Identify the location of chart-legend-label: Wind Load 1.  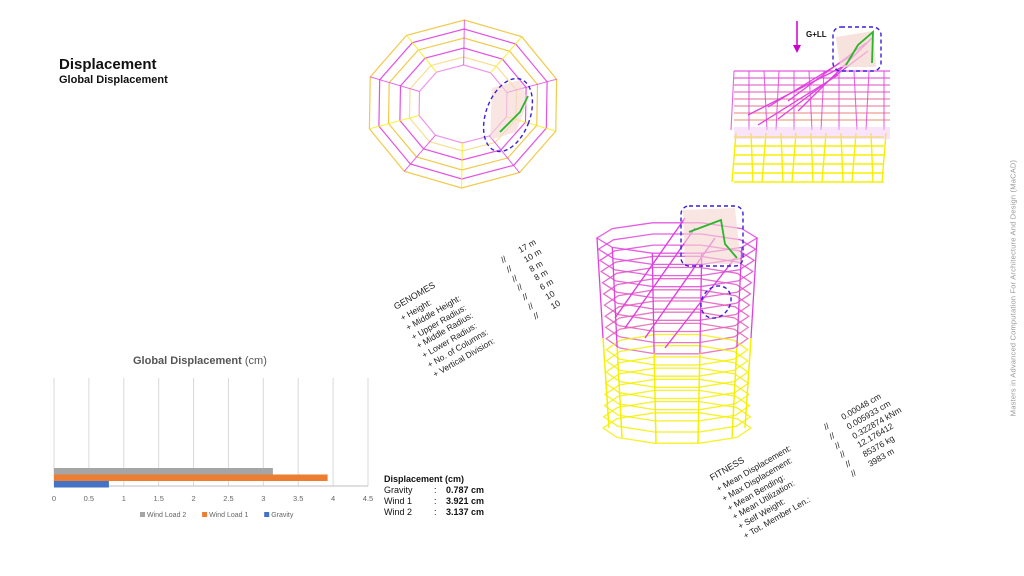
(228, 515).